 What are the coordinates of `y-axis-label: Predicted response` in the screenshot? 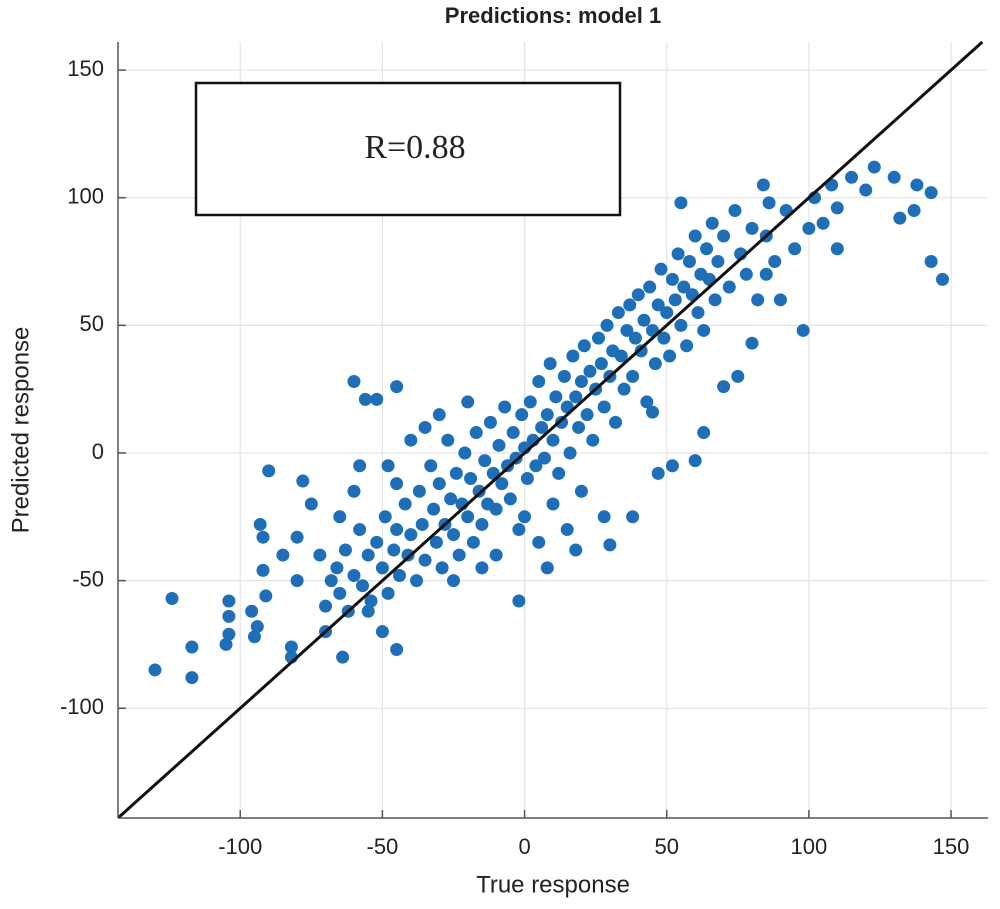 It's located at (20, 430).